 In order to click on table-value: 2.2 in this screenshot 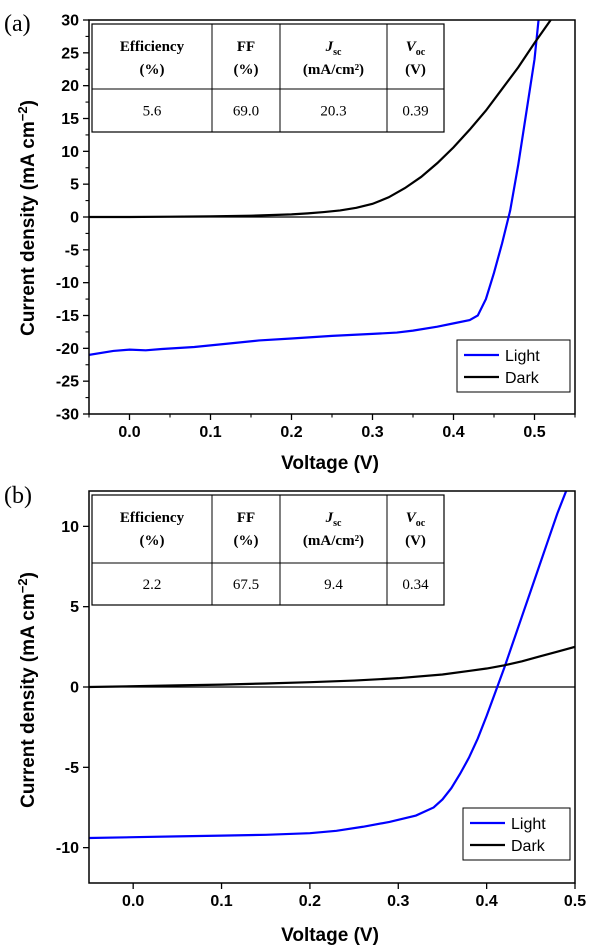, I will do `click(152, 585)`.